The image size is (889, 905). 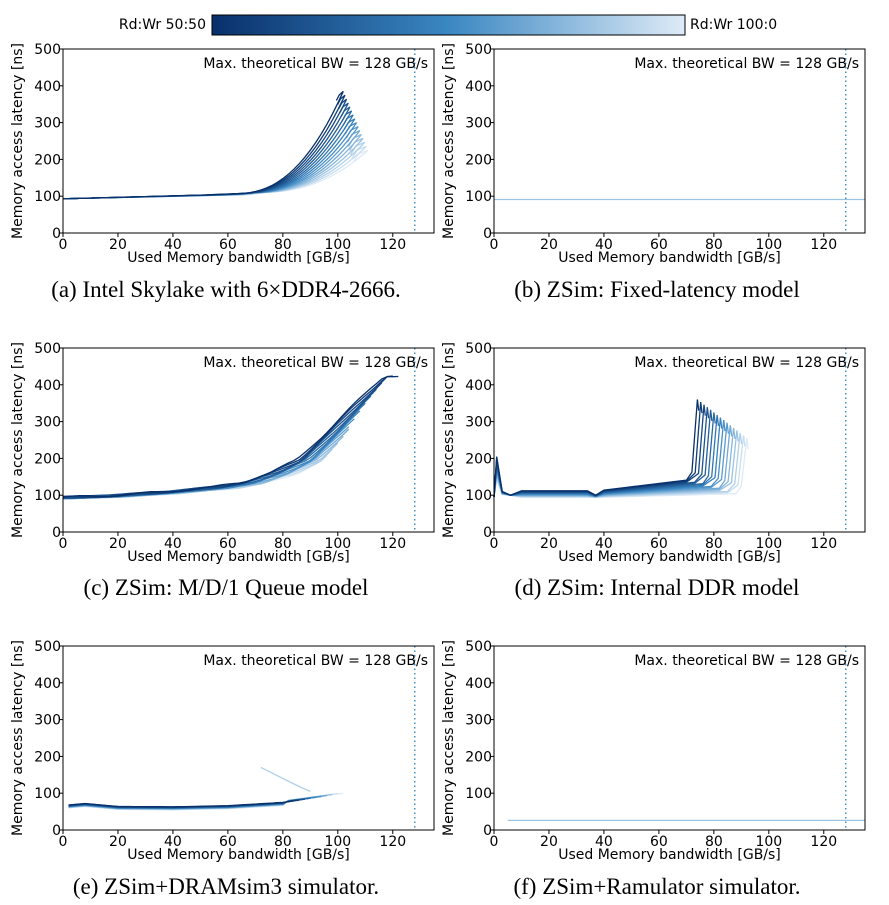 What do you see at coordinates (226, 886) in the screenshot?
I see `panel-caption: (e) ZSim+DRAMsim3 simulator.` at bounding box center [226, 886].